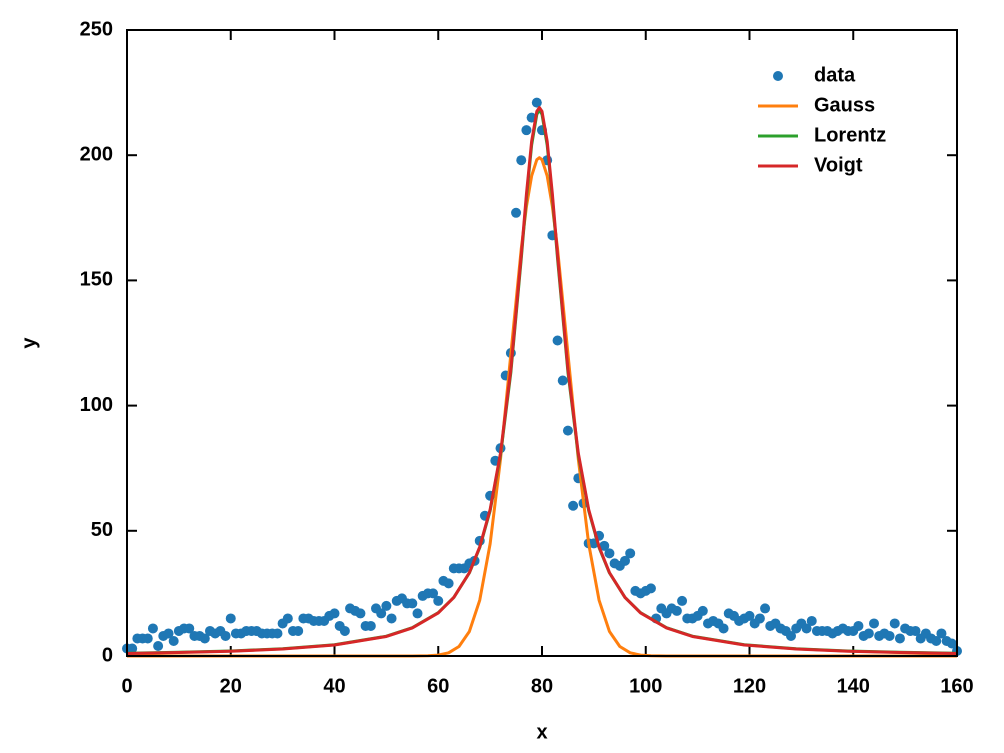 This screenshot has width=1004, height=753. I want to click on legend-marker, so click(778, 76).